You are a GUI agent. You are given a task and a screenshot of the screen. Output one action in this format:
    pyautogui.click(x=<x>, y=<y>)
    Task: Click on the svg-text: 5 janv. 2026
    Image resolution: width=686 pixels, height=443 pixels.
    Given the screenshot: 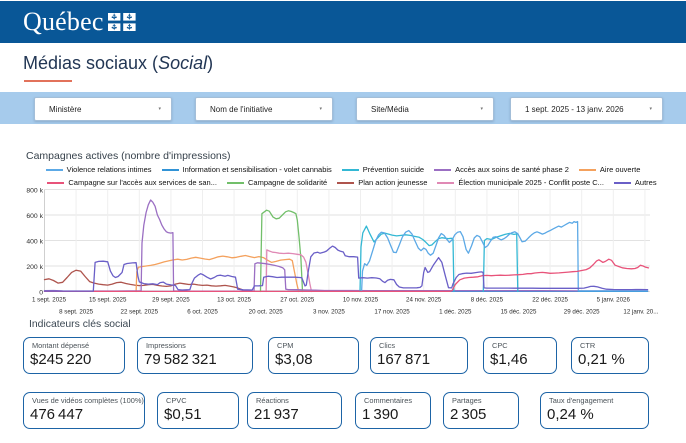 What is the action you would take?
    pyautogui.click(x=614, y=299)
    